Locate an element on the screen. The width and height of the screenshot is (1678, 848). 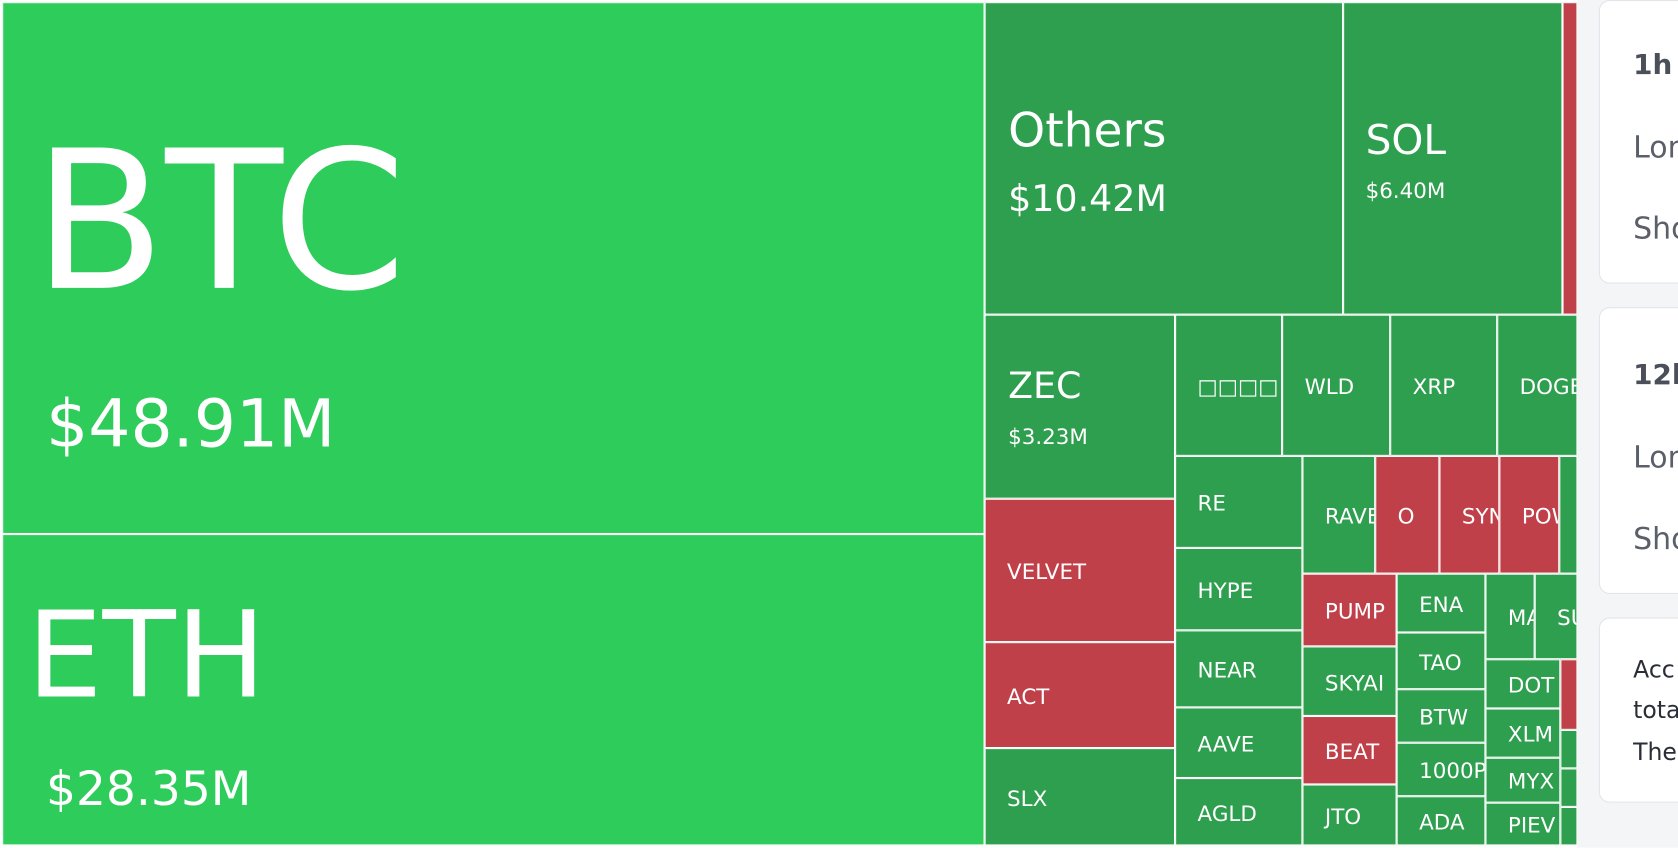
tile-amount: $28.35M is located at coordinates (149, 789).